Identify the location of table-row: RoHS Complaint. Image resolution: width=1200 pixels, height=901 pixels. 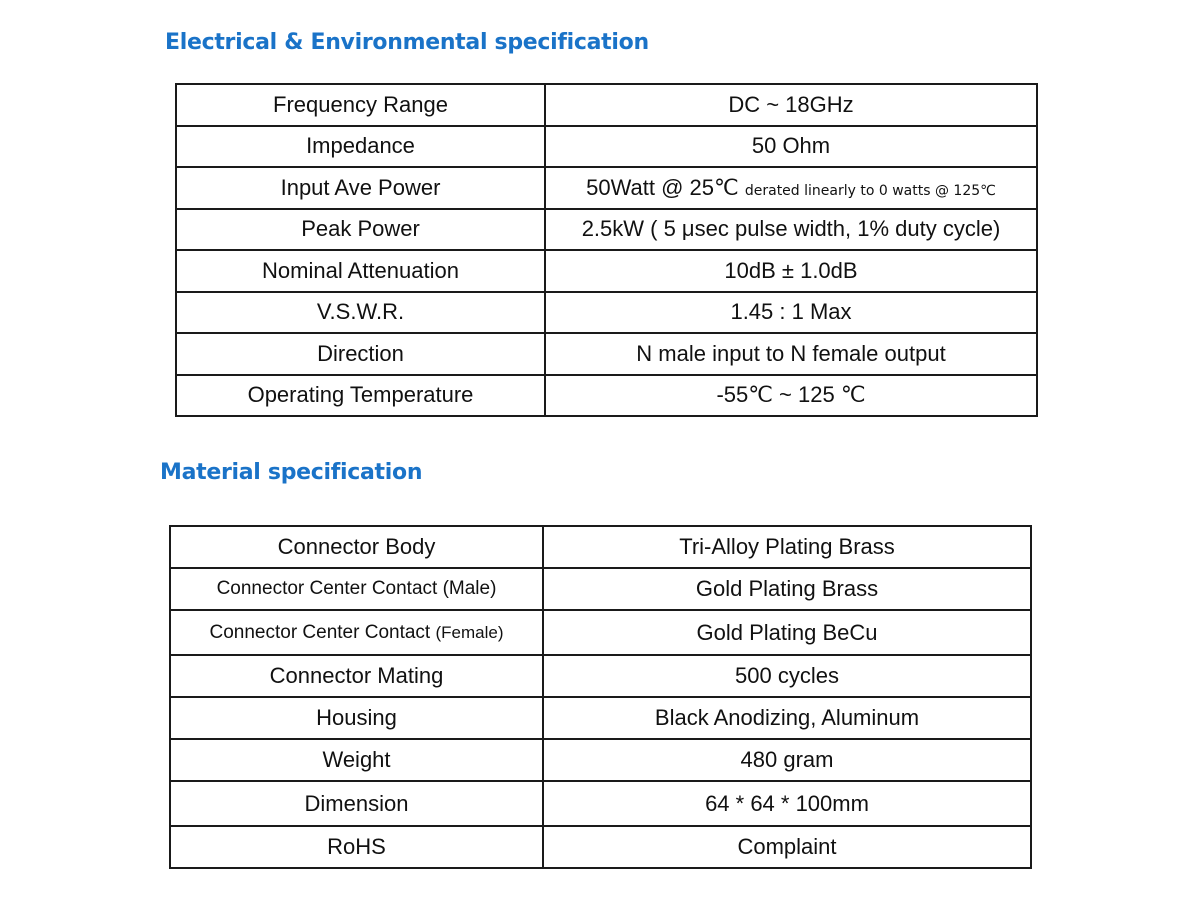
(600, 847).